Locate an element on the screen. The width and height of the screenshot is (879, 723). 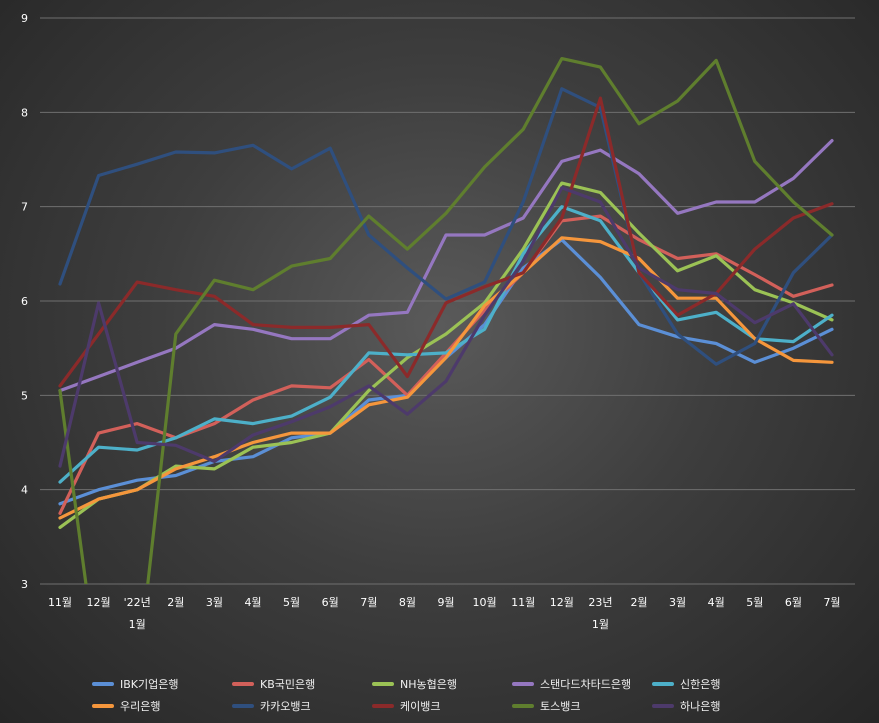
legend-label: 우리은행 is located at coordinates (140, 706).